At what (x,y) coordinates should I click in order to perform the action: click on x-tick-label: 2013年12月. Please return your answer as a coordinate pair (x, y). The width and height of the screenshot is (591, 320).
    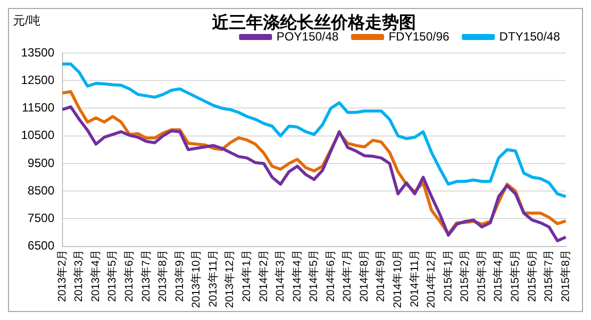
    Looking at the image, I should click on (230, 278).